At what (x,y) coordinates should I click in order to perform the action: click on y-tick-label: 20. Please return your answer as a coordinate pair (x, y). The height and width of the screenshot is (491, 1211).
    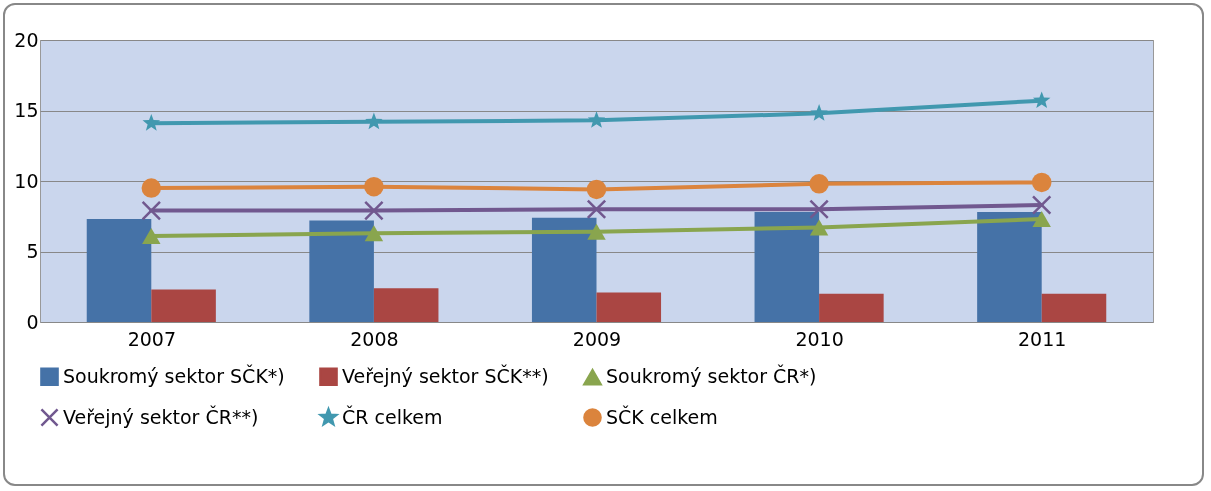
    Looking at the image, I should click on (26, 39).